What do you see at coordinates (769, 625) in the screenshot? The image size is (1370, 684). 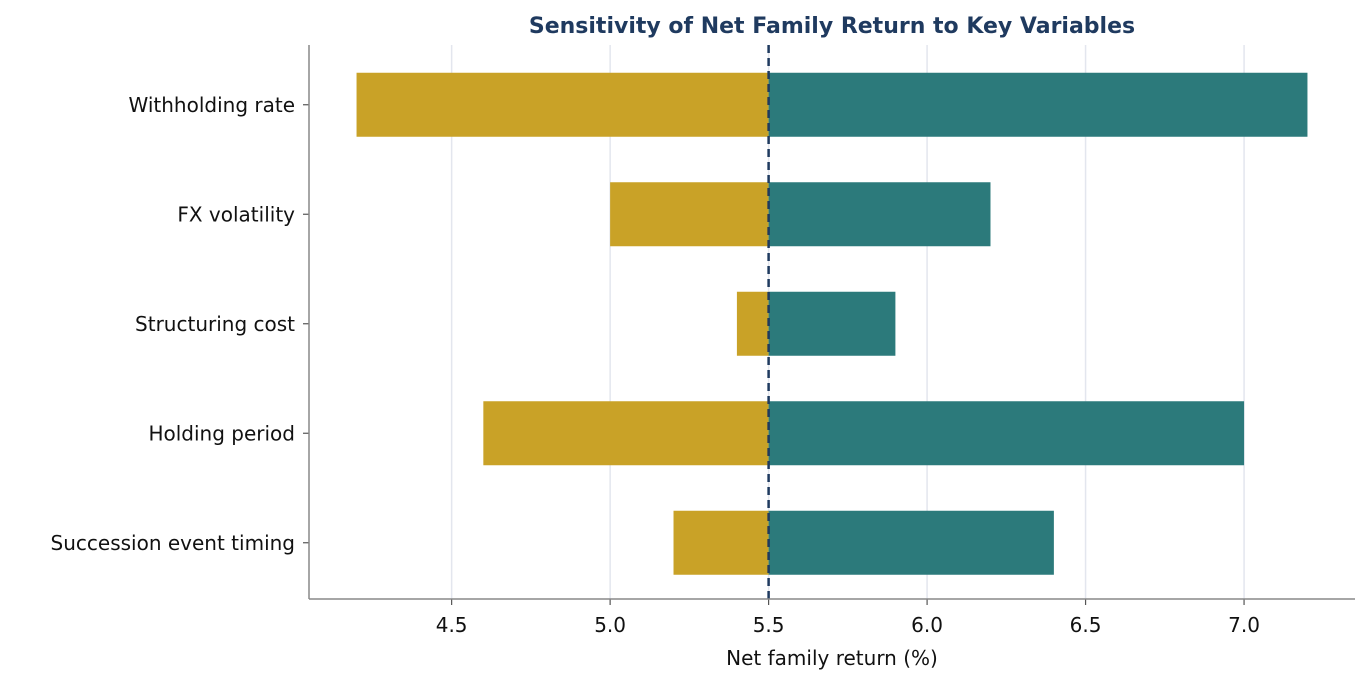 I see `x-tick-label: 5.5` at bounding box center [769, 625].